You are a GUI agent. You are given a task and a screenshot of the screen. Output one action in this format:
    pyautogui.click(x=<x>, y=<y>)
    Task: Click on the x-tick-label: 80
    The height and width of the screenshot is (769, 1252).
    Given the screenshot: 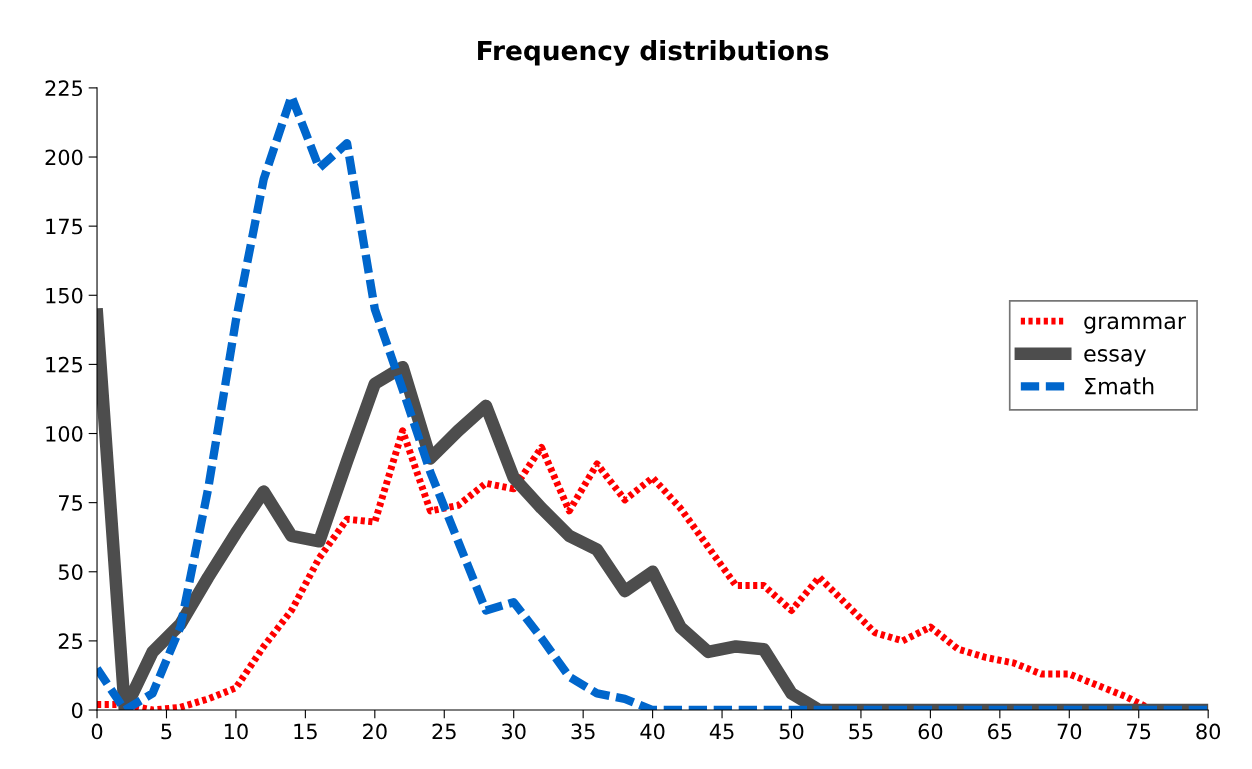 What is the action you would take?
    pyautogui.click(x=1208, y=731)
    